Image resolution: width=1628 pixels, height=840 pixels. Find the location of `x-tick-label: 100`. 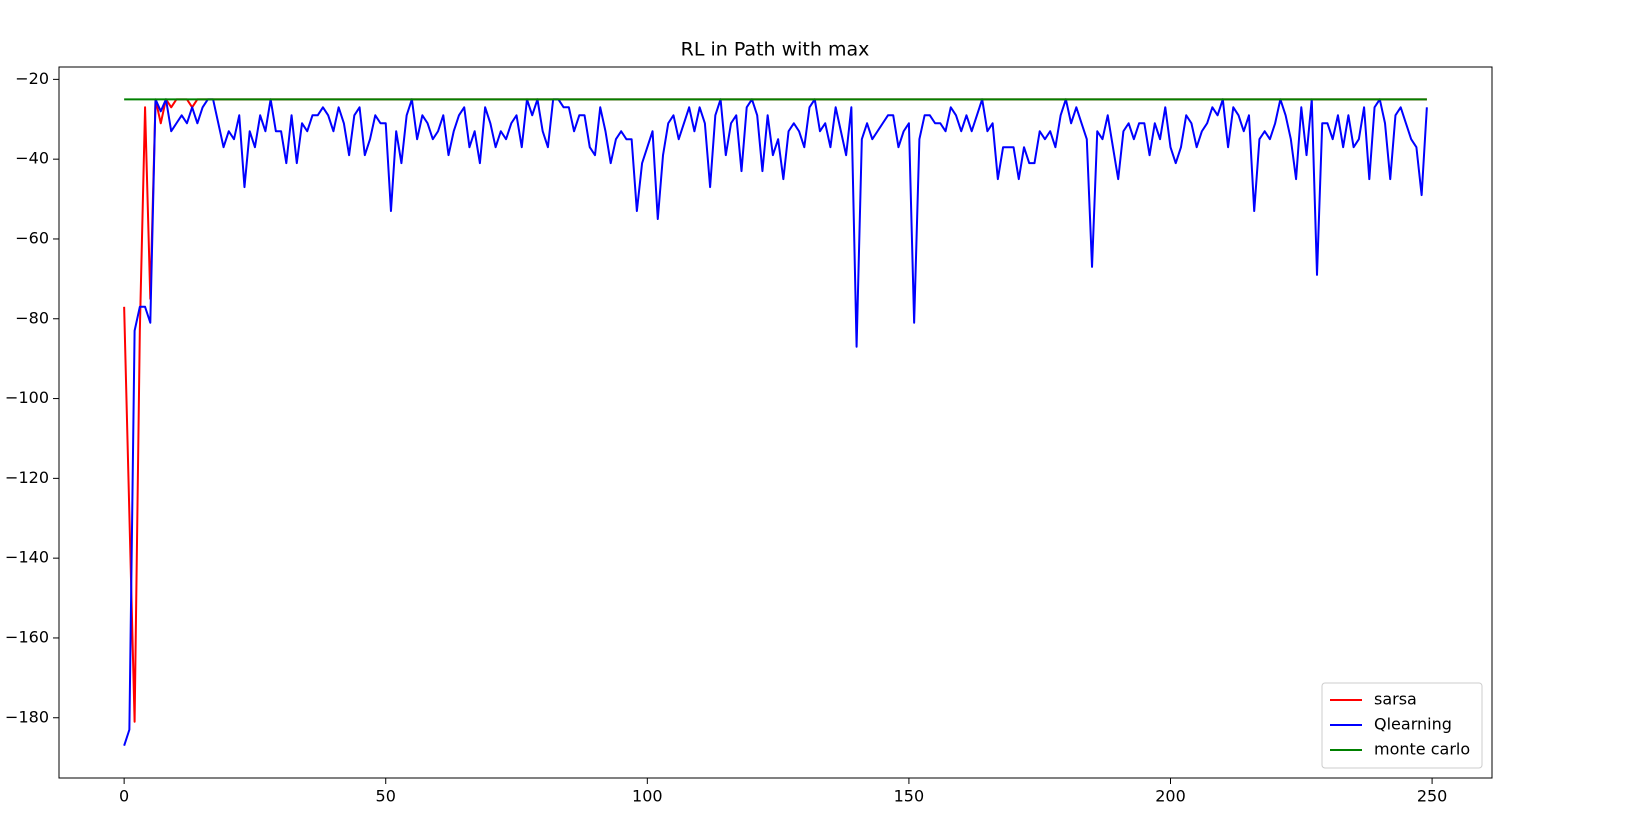

x-tick-label: 100 is located at coordinates (647, 796).